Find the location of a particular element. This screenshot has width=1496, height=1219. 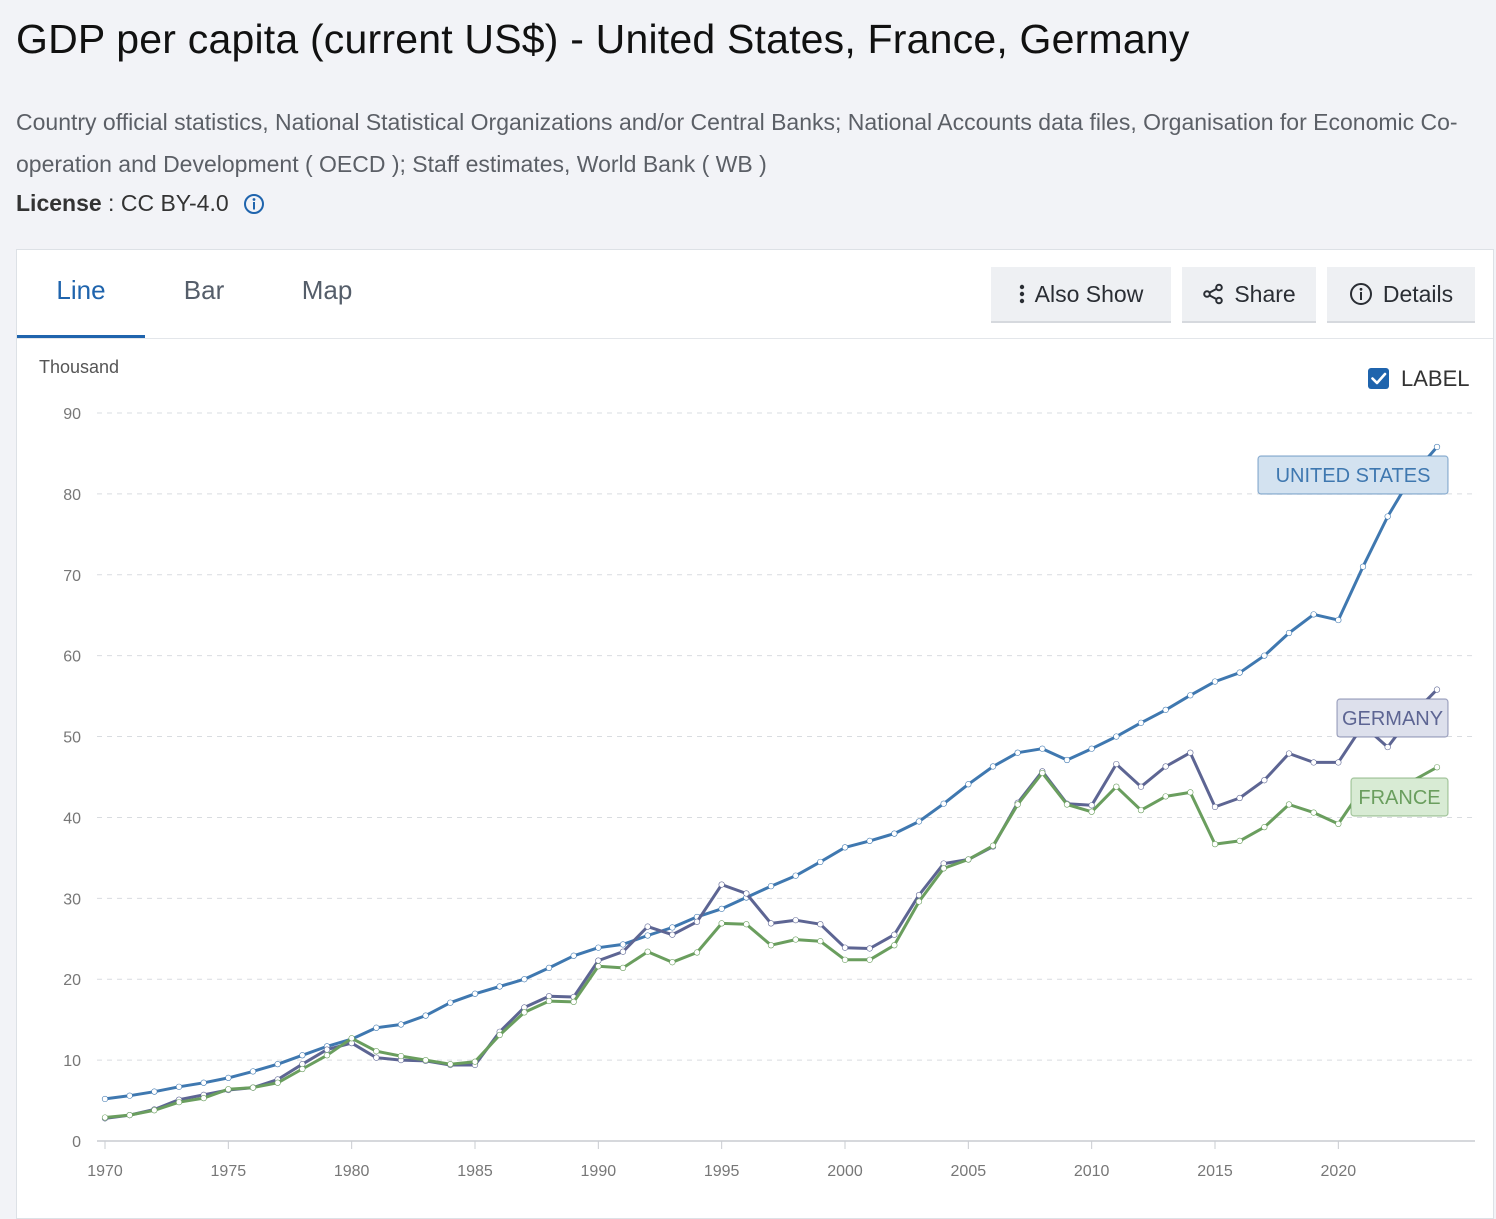

share-button: Share is located at coordinates (1249, 295).